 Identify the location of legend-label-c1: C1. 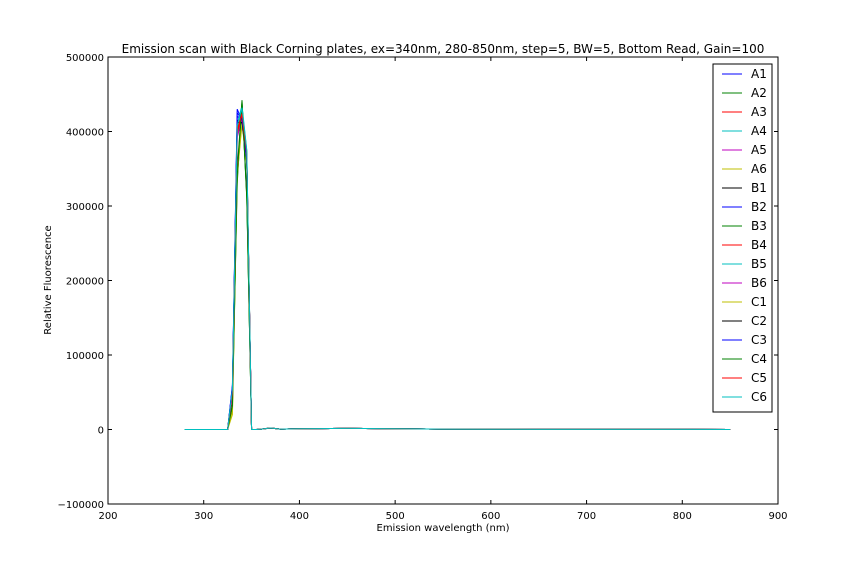
(759, 302).